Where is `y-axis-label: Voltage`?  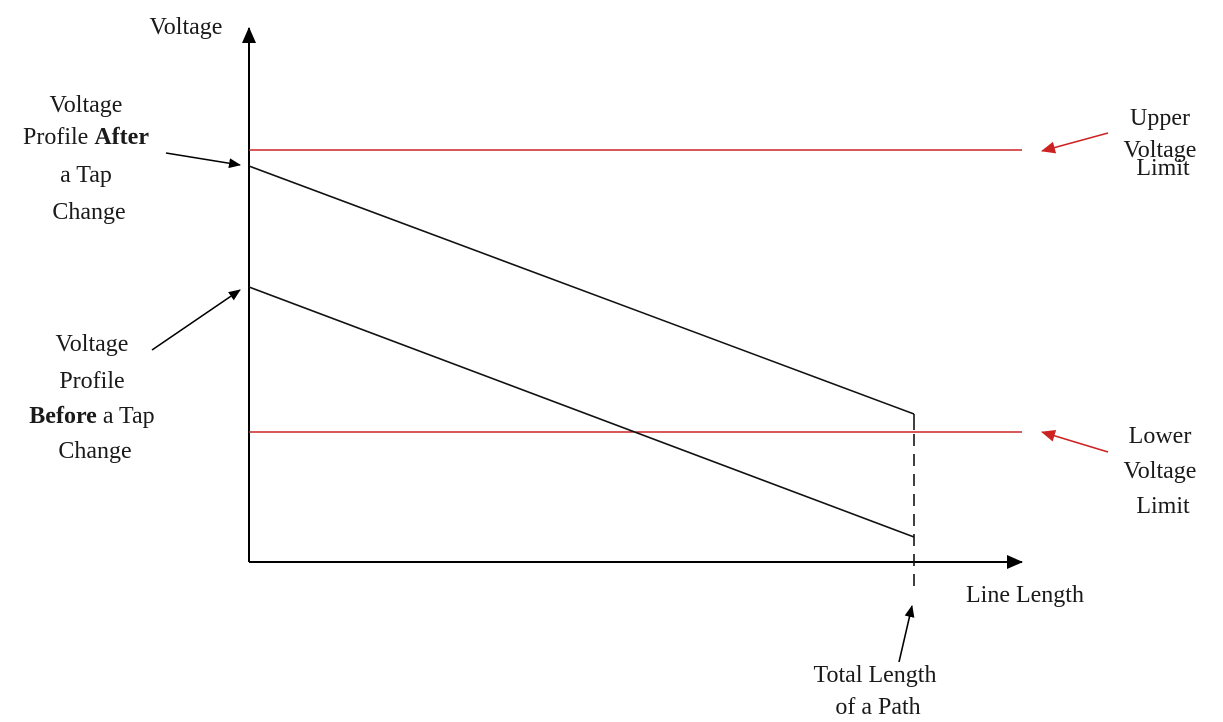
y-axis-label: Voltage is located at coordinates (186, 27).